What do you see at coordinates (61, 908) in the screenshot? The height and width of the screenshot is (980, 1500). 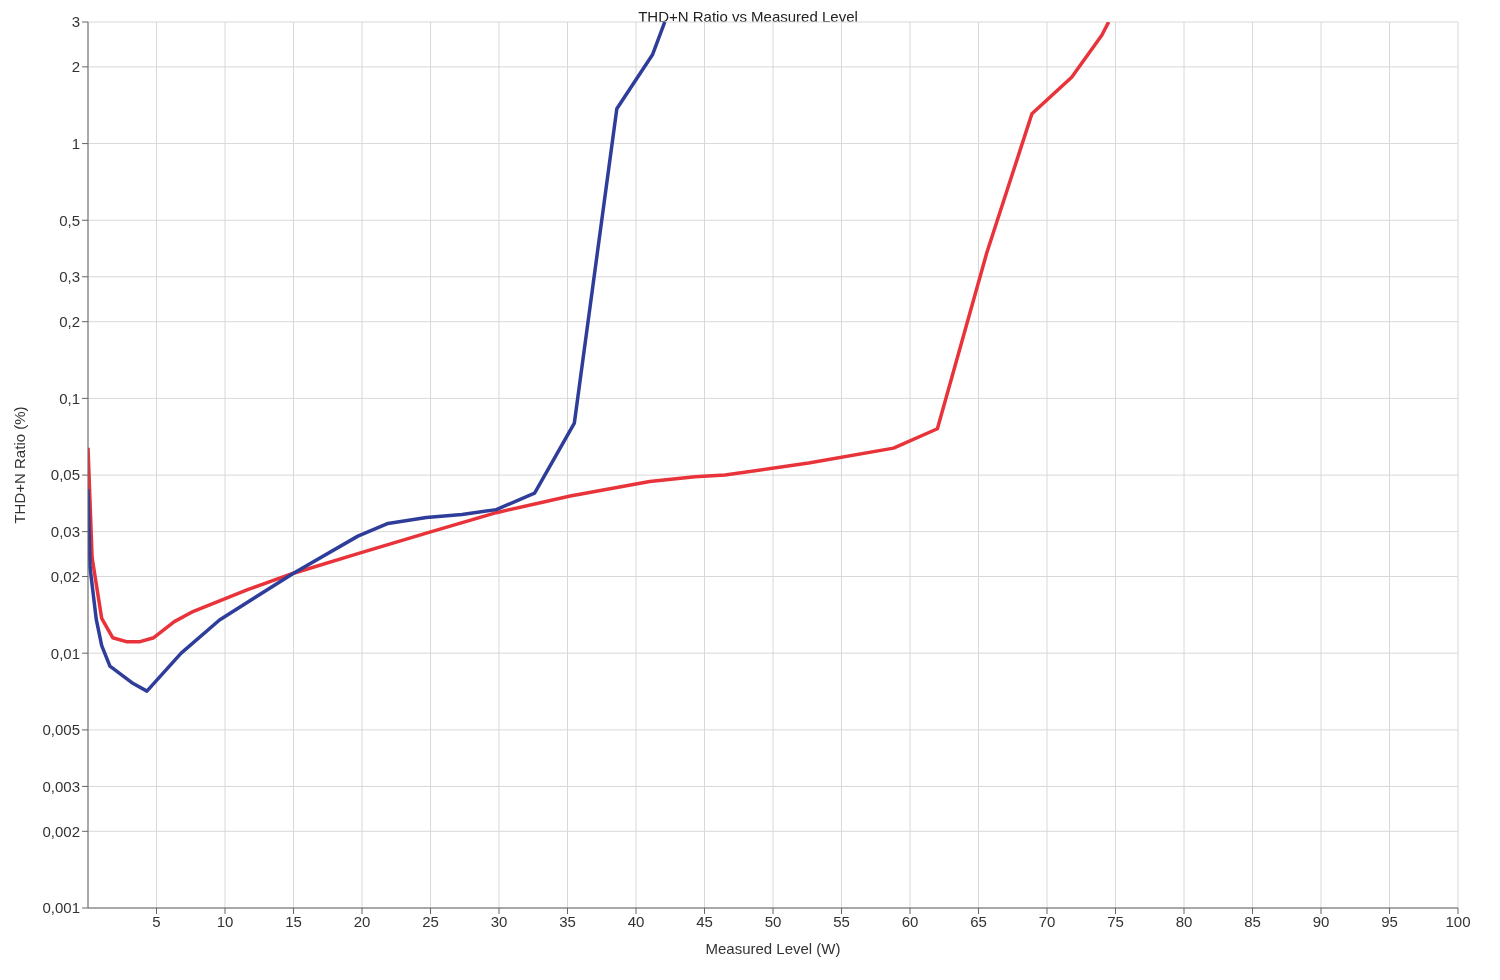 I see `y-tick-label: 0,001` at bounding box center [61, 908].